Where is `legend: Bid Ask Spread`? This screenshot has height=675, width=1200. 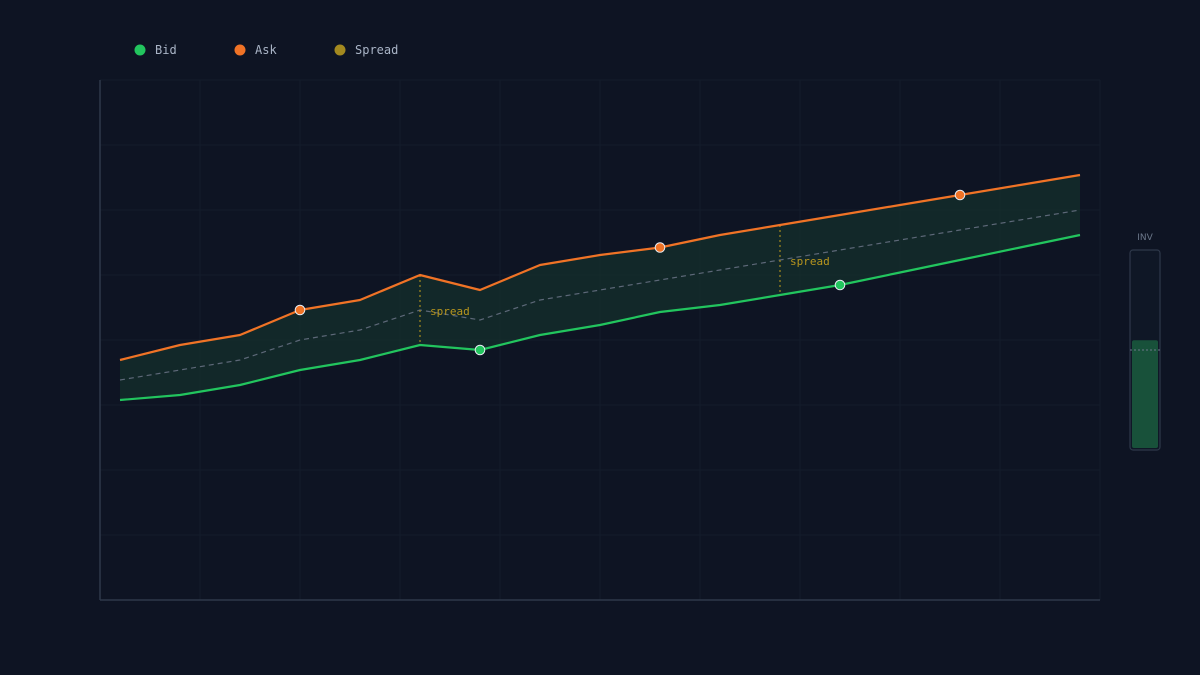
legend: Bid Ask Spread is located at coordinates (266, 50).